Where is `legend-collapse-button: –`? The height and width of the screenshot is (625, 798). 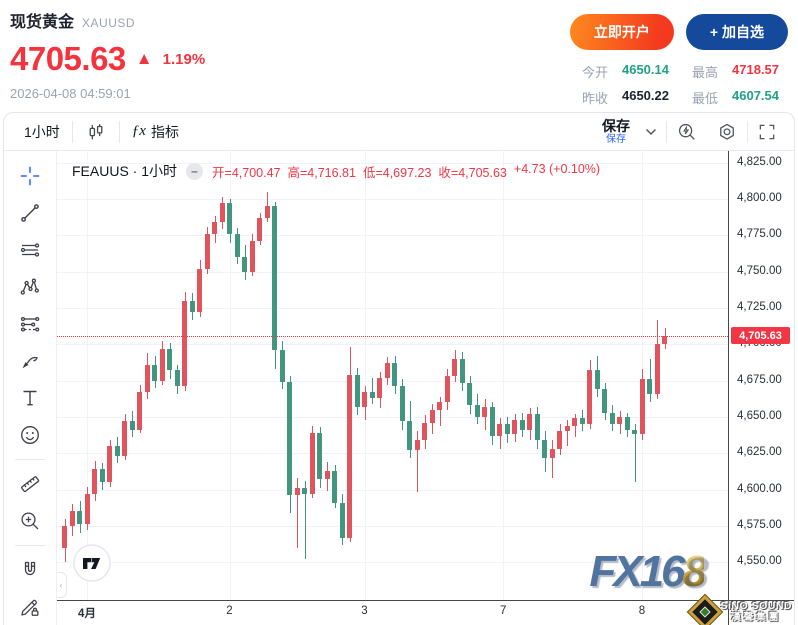
legend-collapse-button: – is located at coordinates (195, 171).